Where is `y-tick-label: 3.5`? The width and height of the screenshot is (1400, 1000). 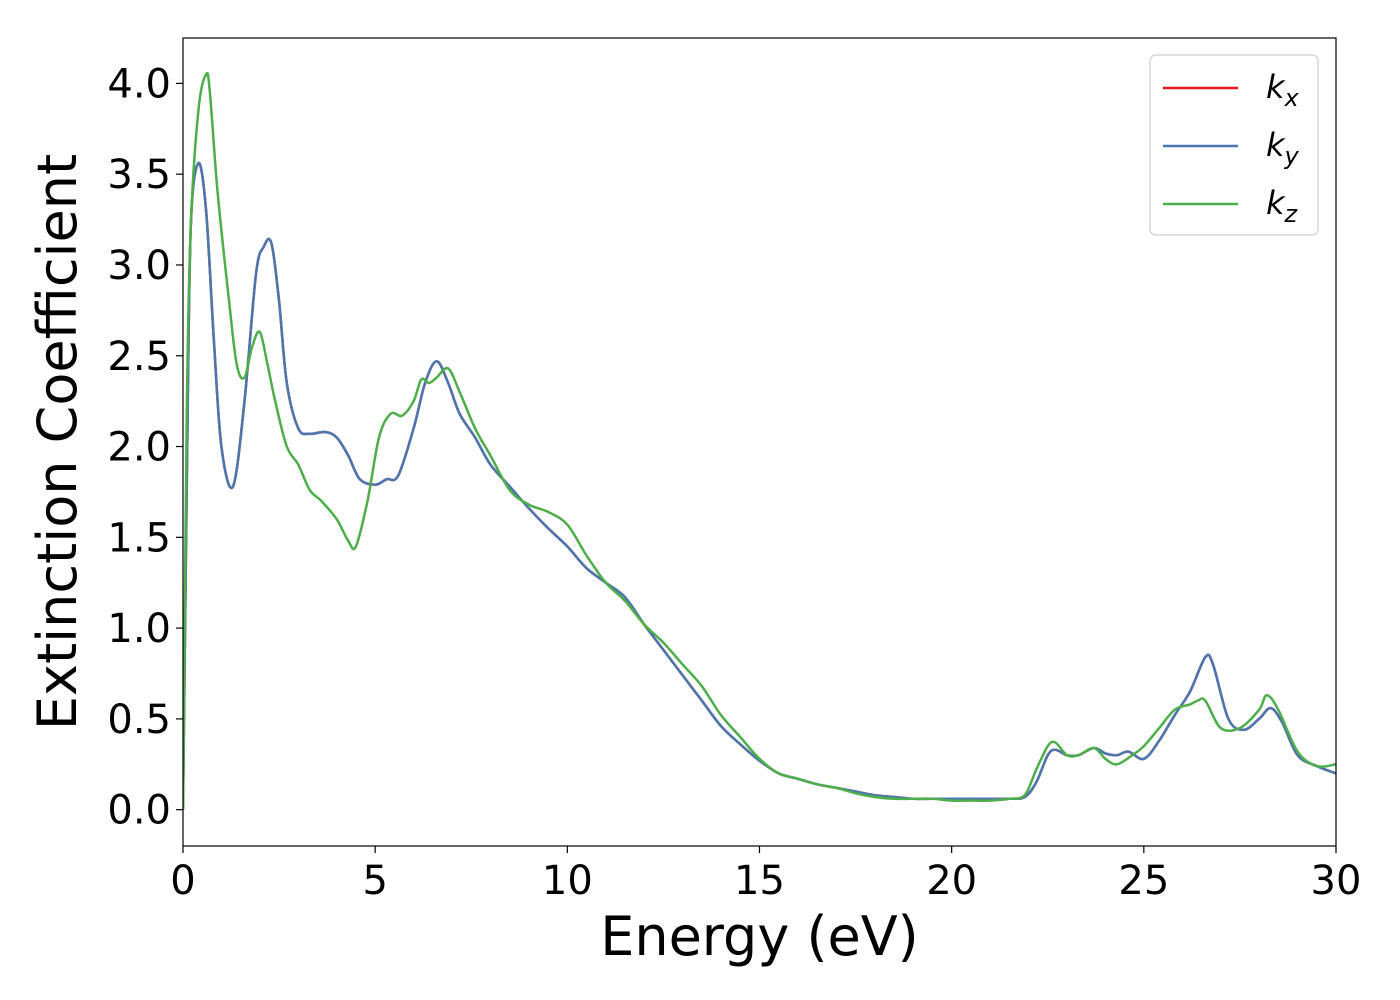 y-tick-label: 3.5 is located at coordinates (139, 175).